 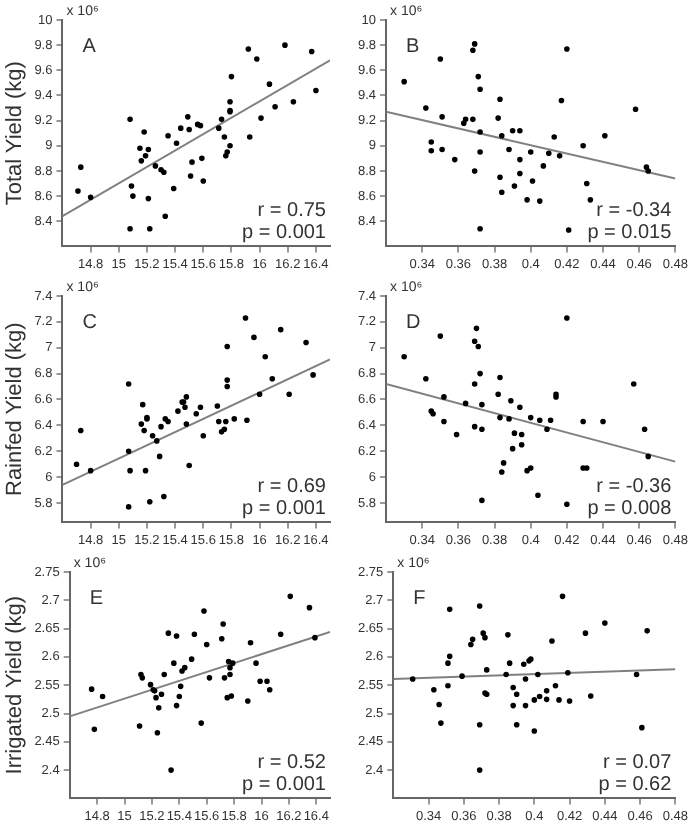 I want to click on annotation: E, so click(x=96, y=598).